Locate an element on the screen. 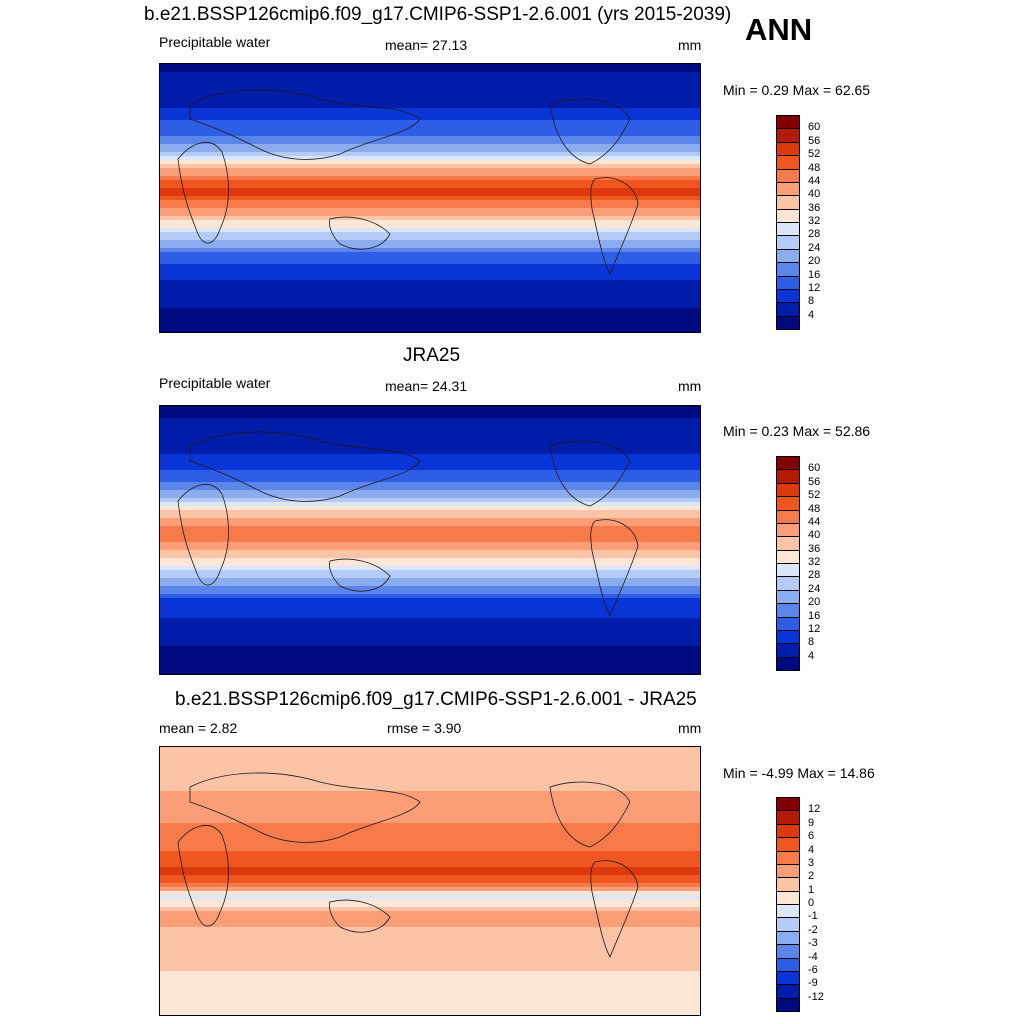  colorbar-tick-label: 8 is located at coordinates (811, 642).